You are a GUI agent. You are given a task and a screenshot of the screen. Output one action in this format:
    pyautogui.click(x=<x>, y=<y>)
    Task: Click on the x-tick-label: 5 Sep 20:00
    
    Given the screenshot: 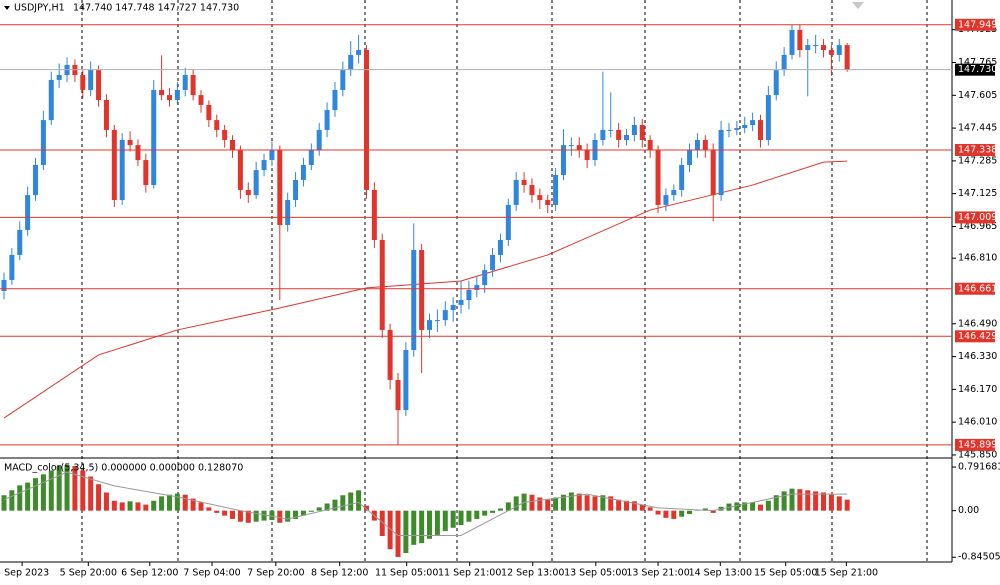 What is the action you would take?
    pyautogui.click(x=88, y=573)
    